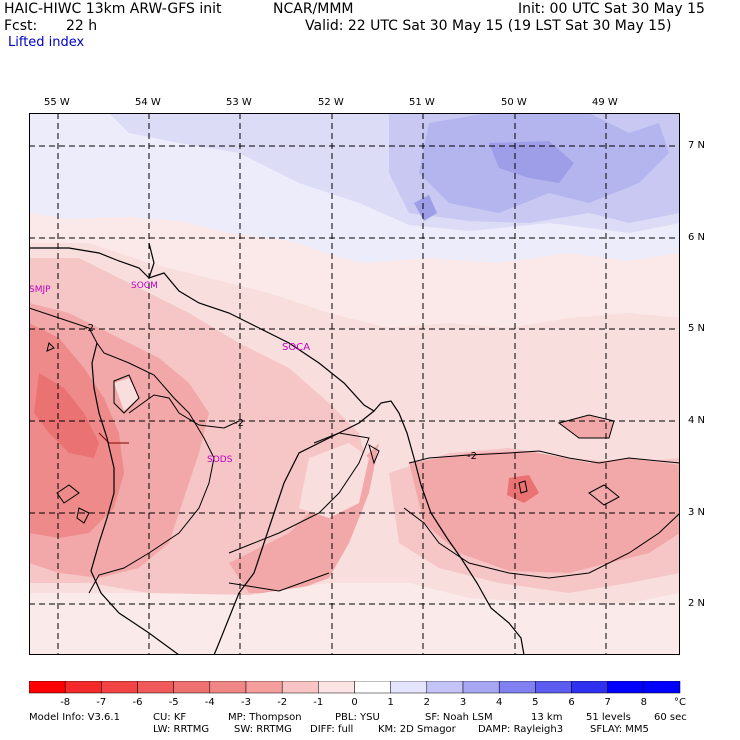  I want to click on colorbar-swatches, so click(355, 687).